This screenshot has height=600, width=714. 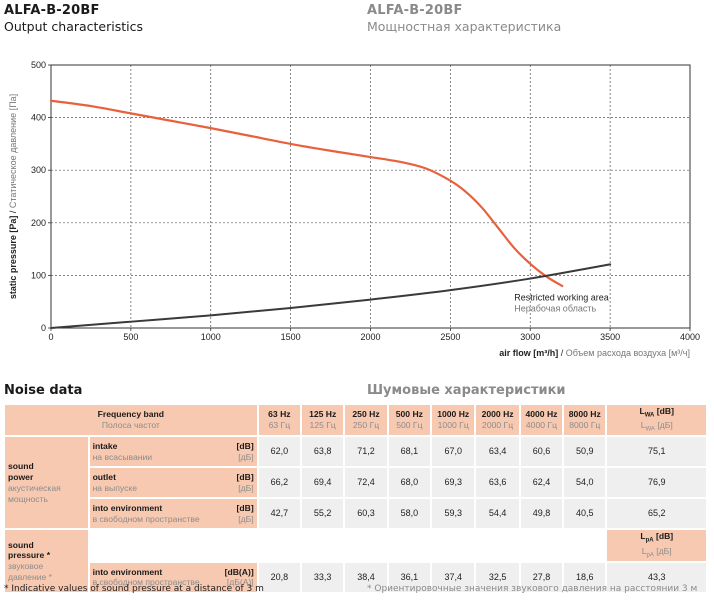 I want to click on table-cell: 68,0, so click(x=409, y=483).